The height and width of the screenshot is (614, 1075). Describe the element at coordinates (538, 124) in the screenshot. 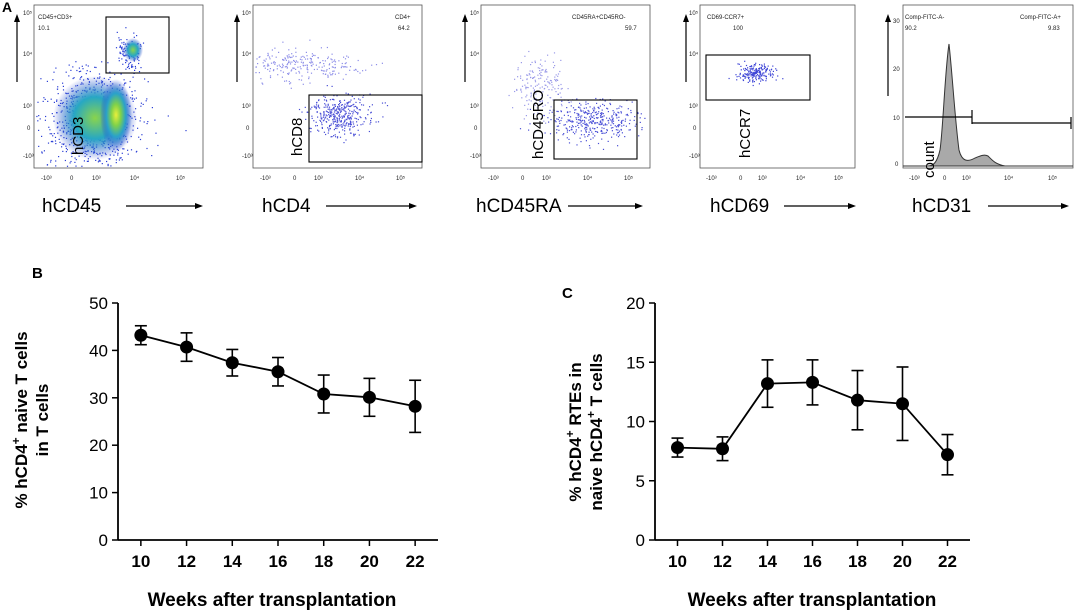

I see `y-axis-label: hCD45RO` at that location.